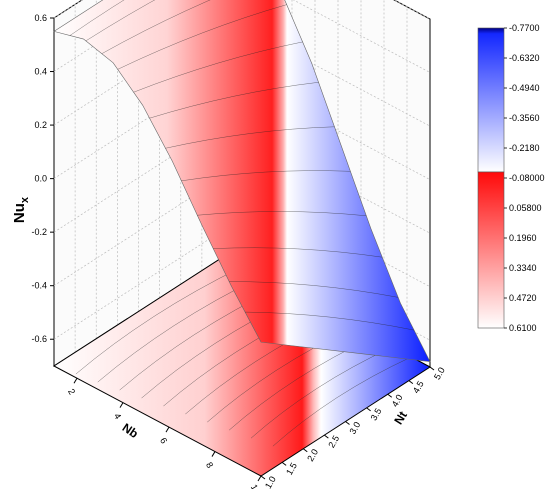  What do you see at coordinates (491, 250) in the screenshot?
I see `colorbar-red-band` at bounding box center [491, 250].